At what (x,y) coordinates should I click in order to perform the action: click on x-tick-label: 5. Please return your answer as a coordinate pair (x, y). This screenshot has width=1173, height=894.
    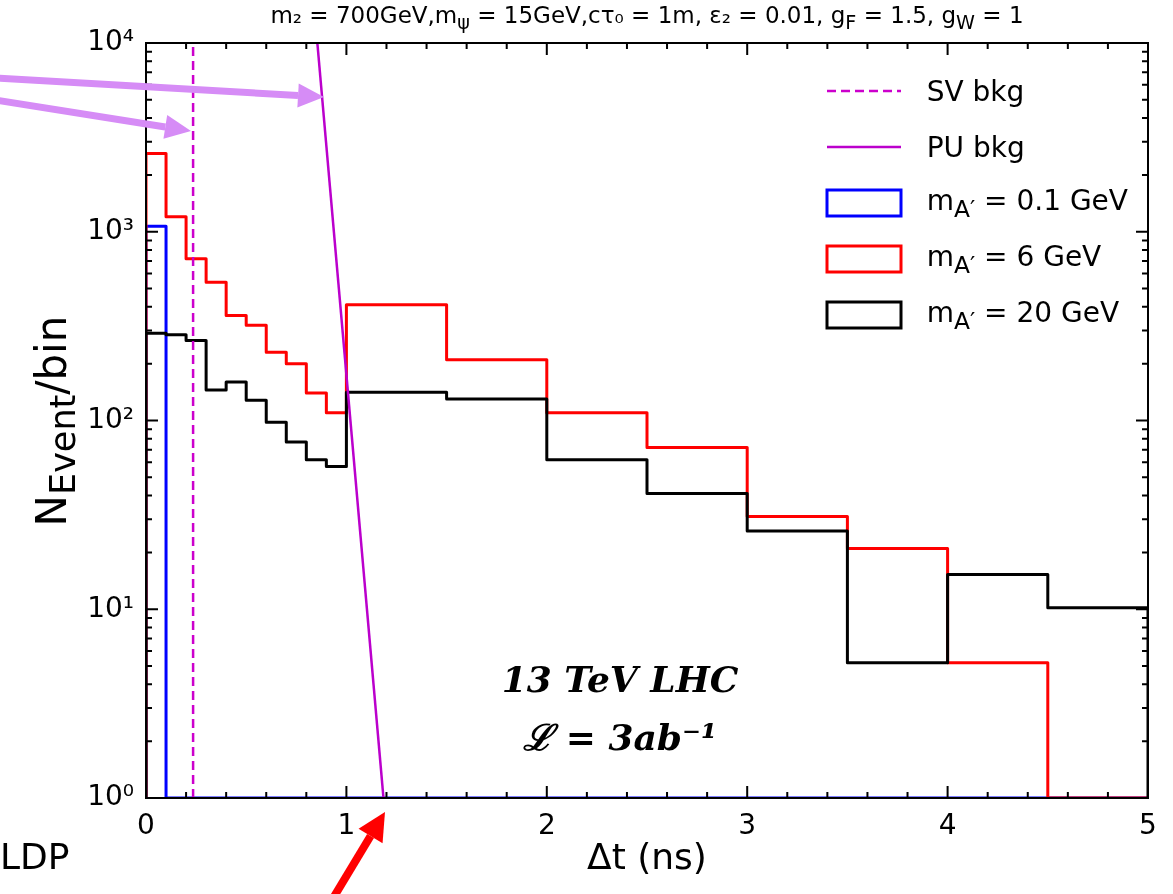
    Looking at the image, I should click on (1148, 825).